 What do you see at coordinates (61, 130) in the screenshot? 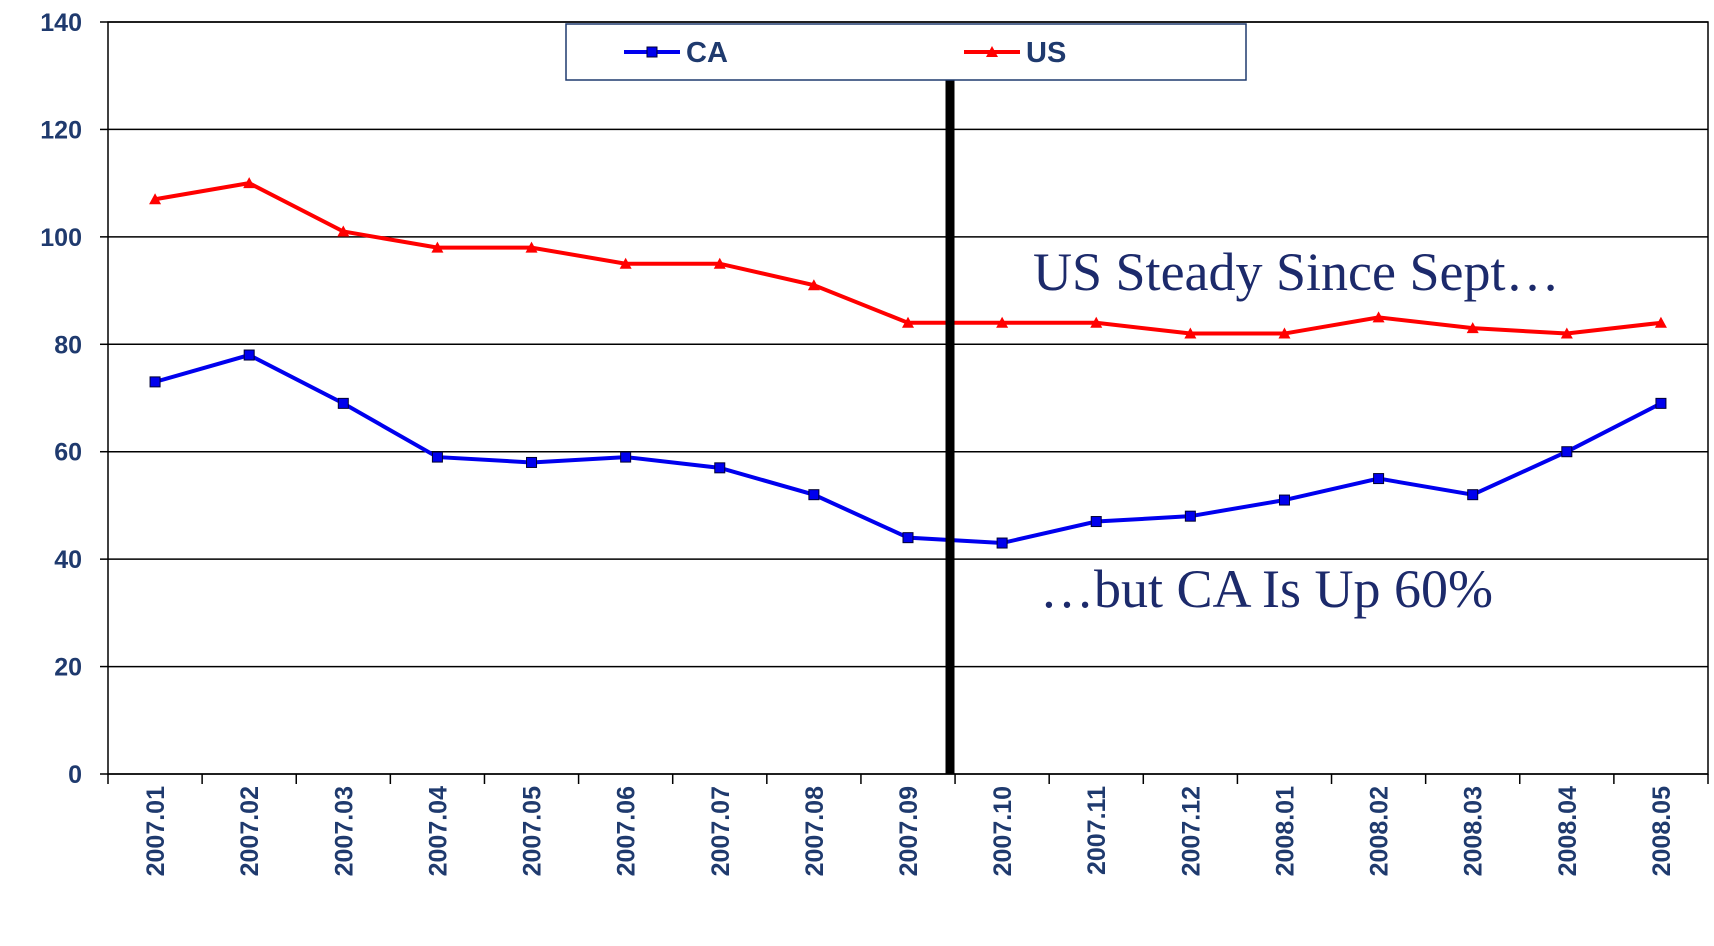
I see `y-tick-label: 120` at bounding box center [61, 130].